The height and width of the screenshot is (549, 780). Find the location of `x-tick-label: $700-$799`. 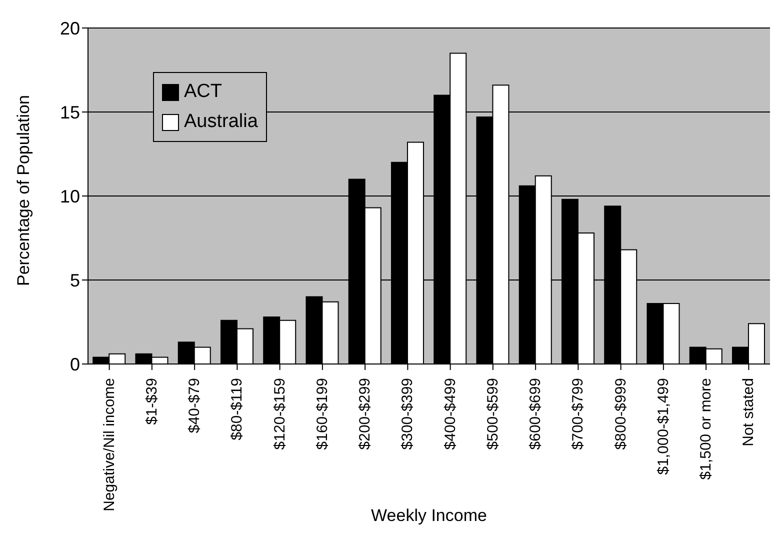

x-tick-label: $700-$799 is located at coordinates (578, 414).